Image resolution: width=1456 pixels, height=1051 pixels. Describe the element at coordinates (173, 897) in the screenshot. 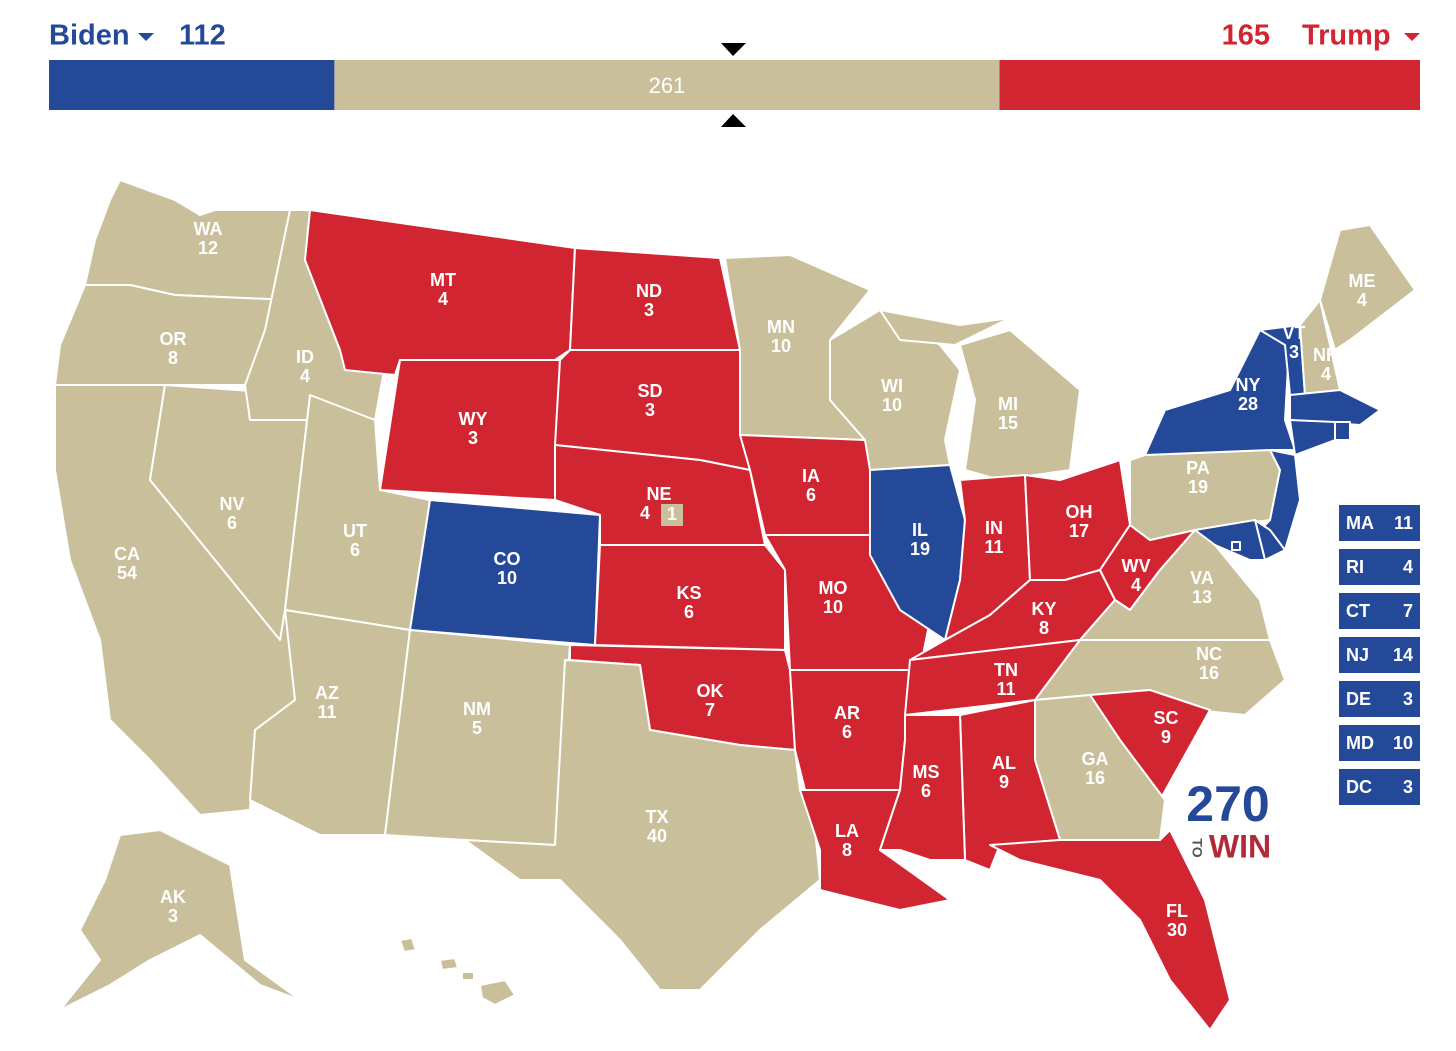

I see `state-abbr: AK` at that location.